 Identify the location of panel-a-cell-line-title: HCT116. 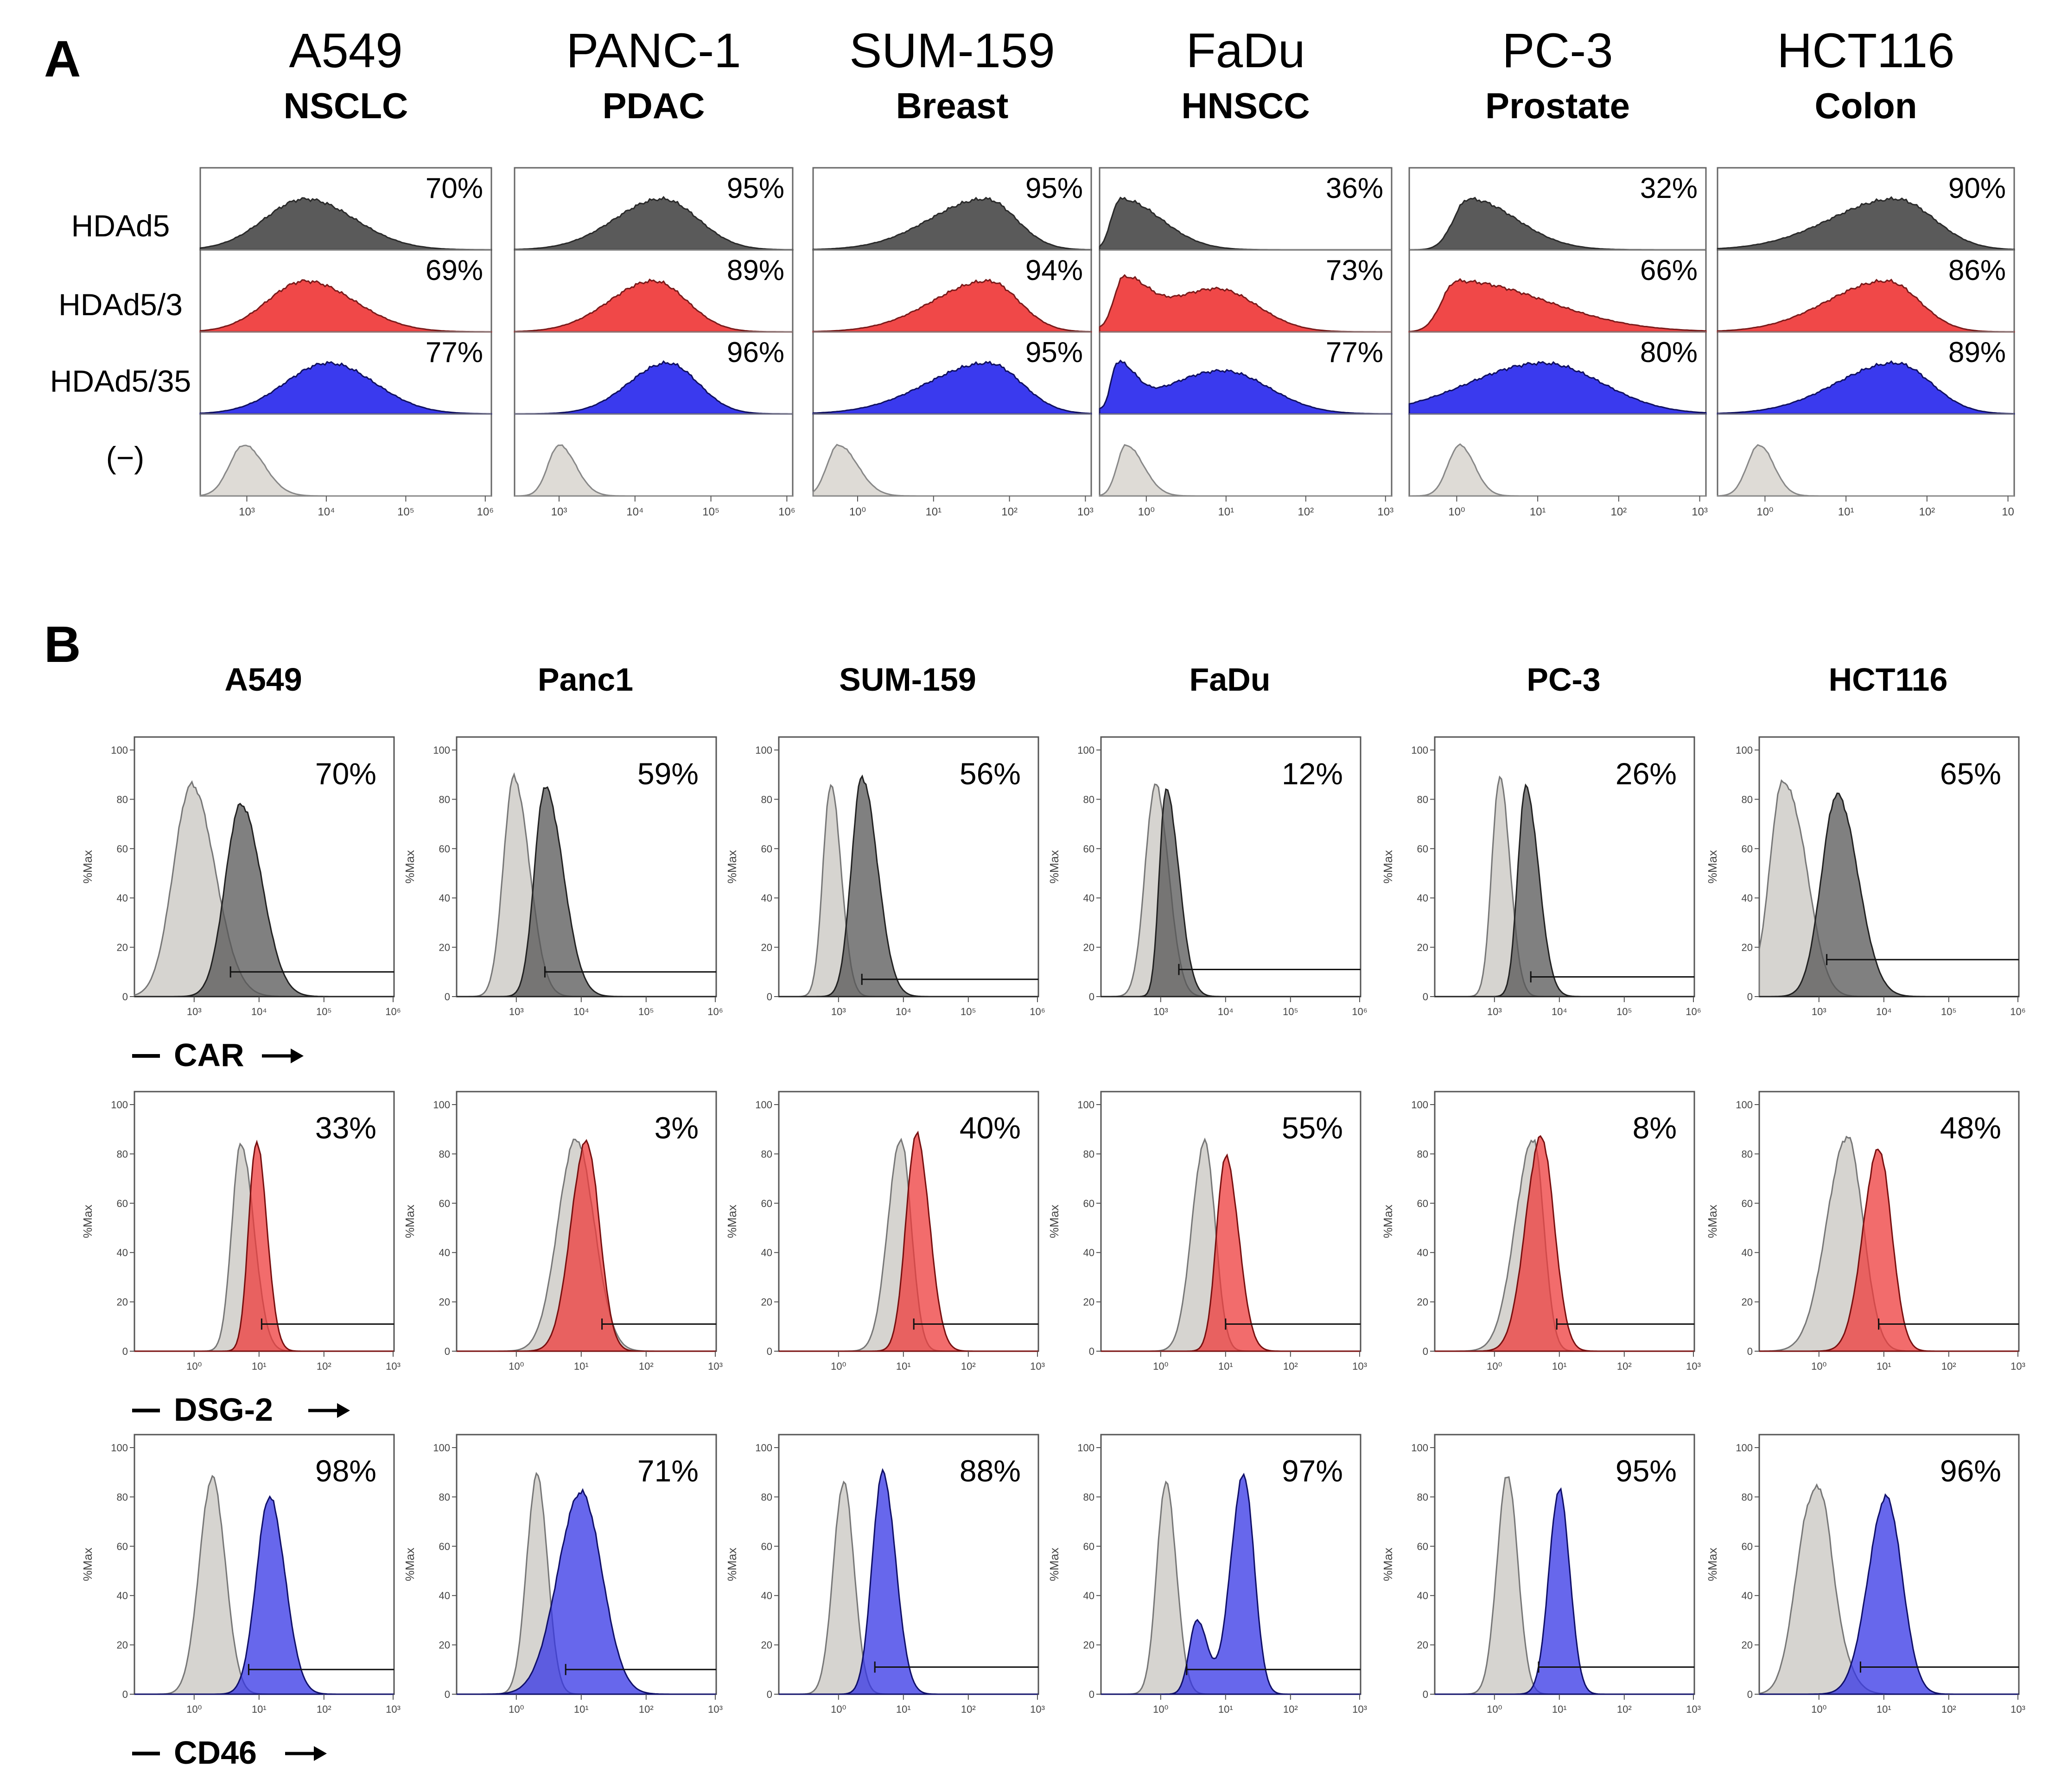
(1865, 51).